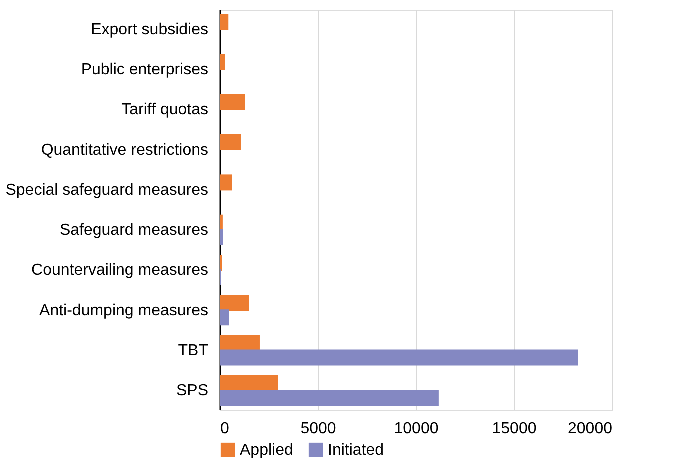 The height and width of the screenshot is (474, 681). What do you see at coordinates (134, 231) in the screenshot?
I see `y-tick-label: Safeguard measures` at bounding box center [134, 231].